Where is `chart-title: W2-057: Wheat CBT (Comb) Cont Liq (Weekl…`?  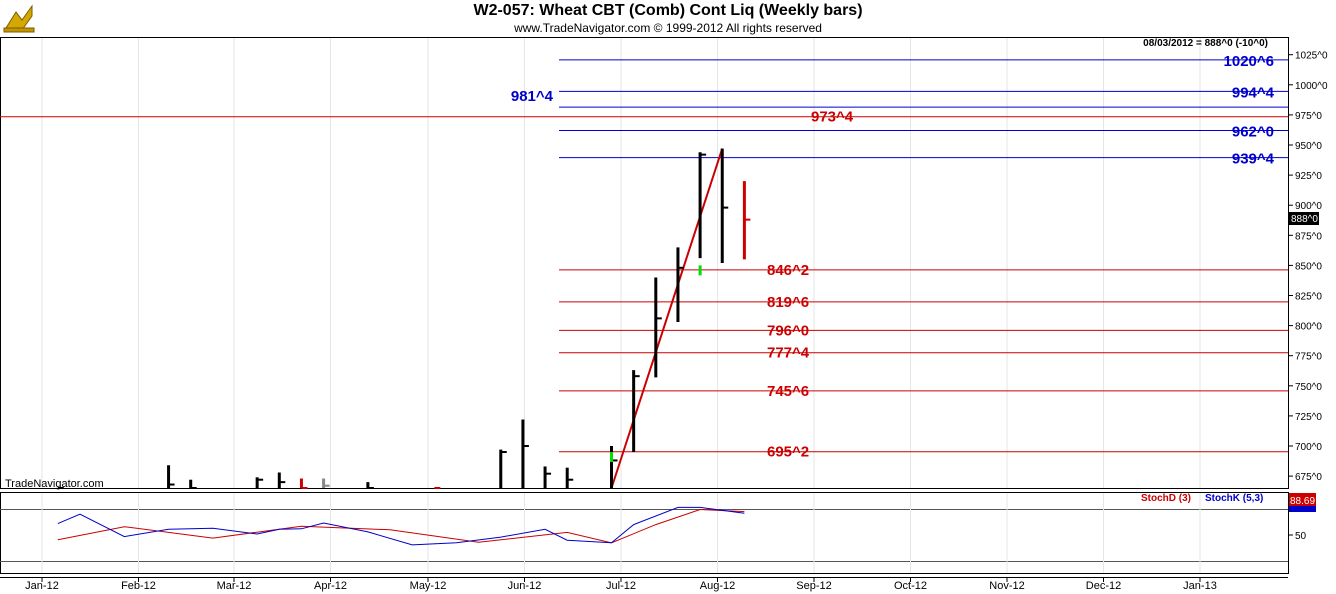 chart-title: W2-057: Wheat CBT (Comb) Cont Liq (Weekl… is located at coordinates (668, 10).